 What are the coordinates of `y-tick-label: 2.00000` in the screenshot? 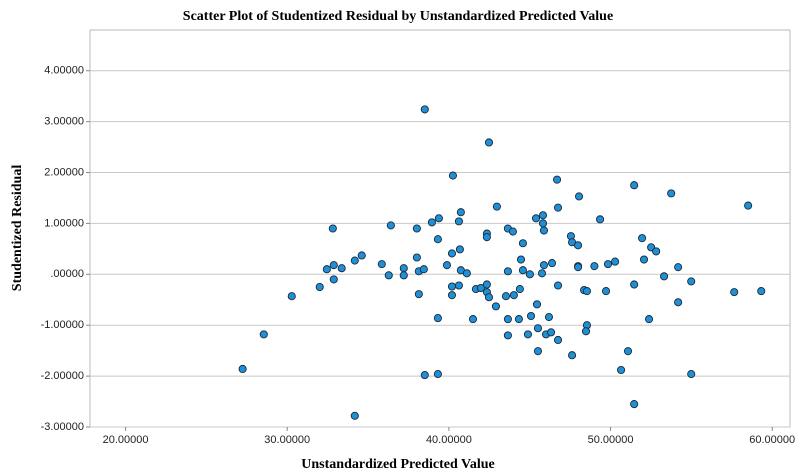 It's located at (64, 172).